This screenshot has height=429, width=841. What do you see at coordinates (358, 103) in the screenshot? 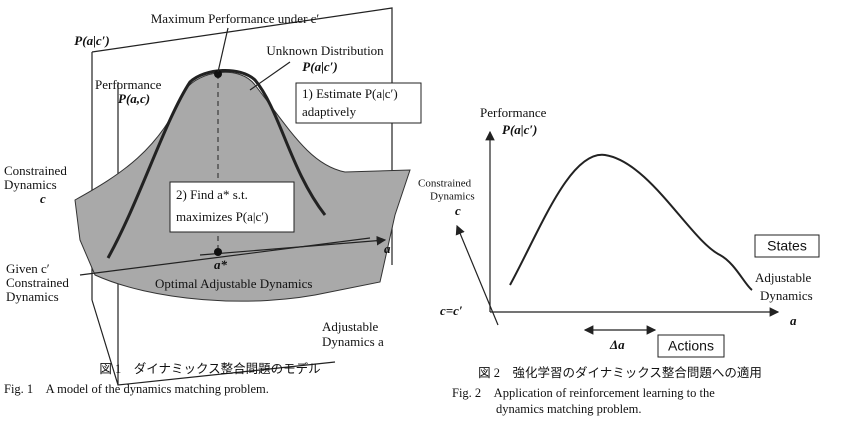
I see `step1-box` at bounding box center [358, 103].